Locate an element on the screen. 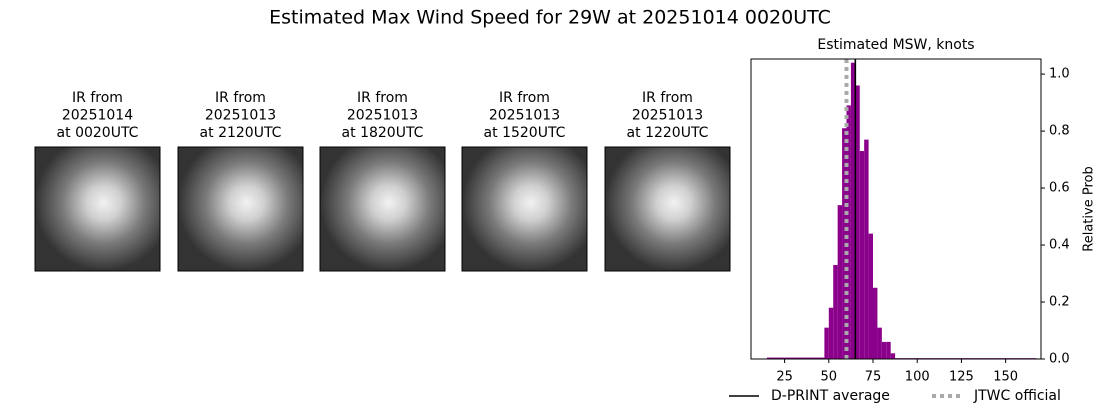 This screenshot has width=1100, height=413. legend-label: JTWC official is located at coordinates (1017, 396).